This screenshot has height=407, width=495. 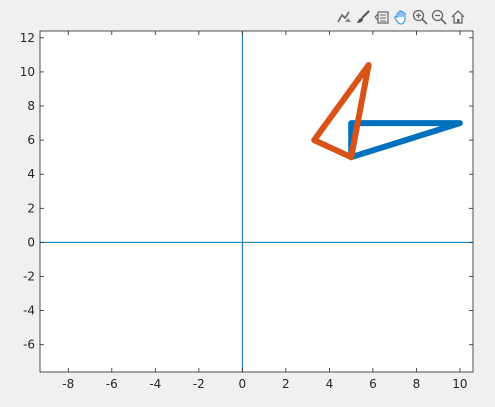 I want to click on x-tick-label: -8, so click(x=68, y=384).